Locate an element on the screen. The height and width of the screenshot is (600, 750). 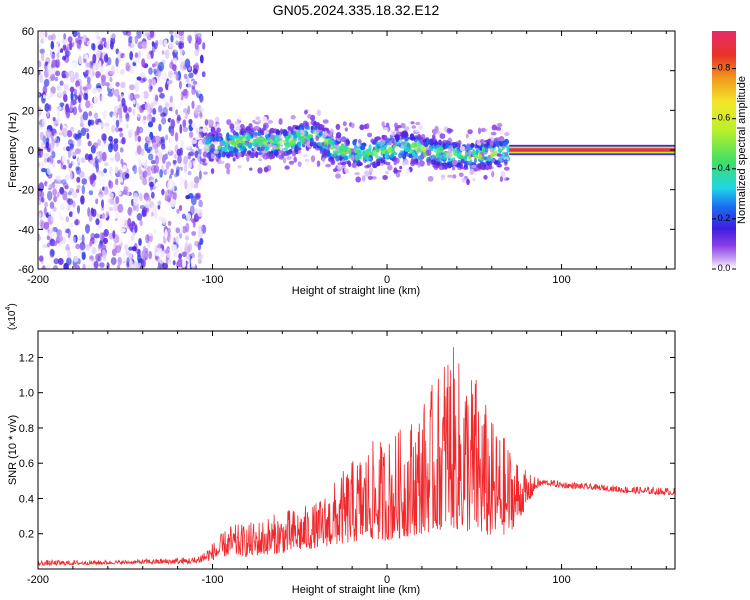
x-tick-label: -200 is located at coordinates (38, 280).